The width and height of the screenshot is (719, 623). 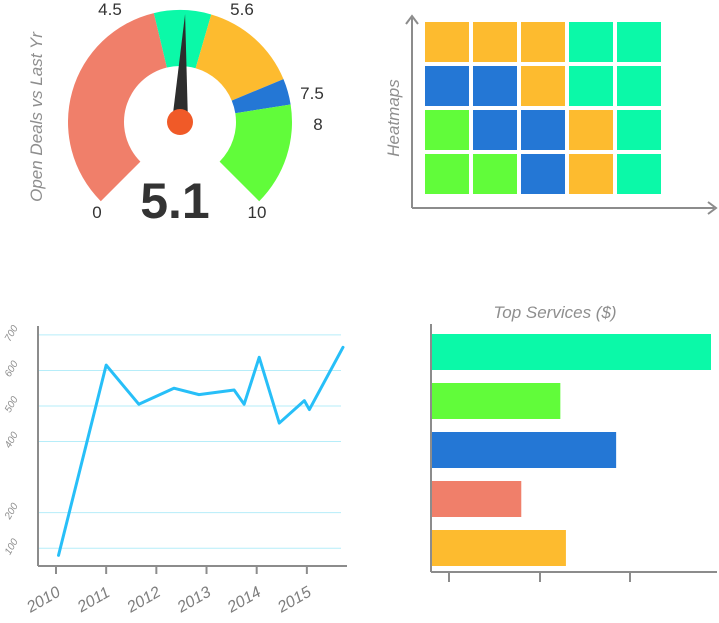 I want to click on line-y-tick-label: 400, so click(x=12, y=440).